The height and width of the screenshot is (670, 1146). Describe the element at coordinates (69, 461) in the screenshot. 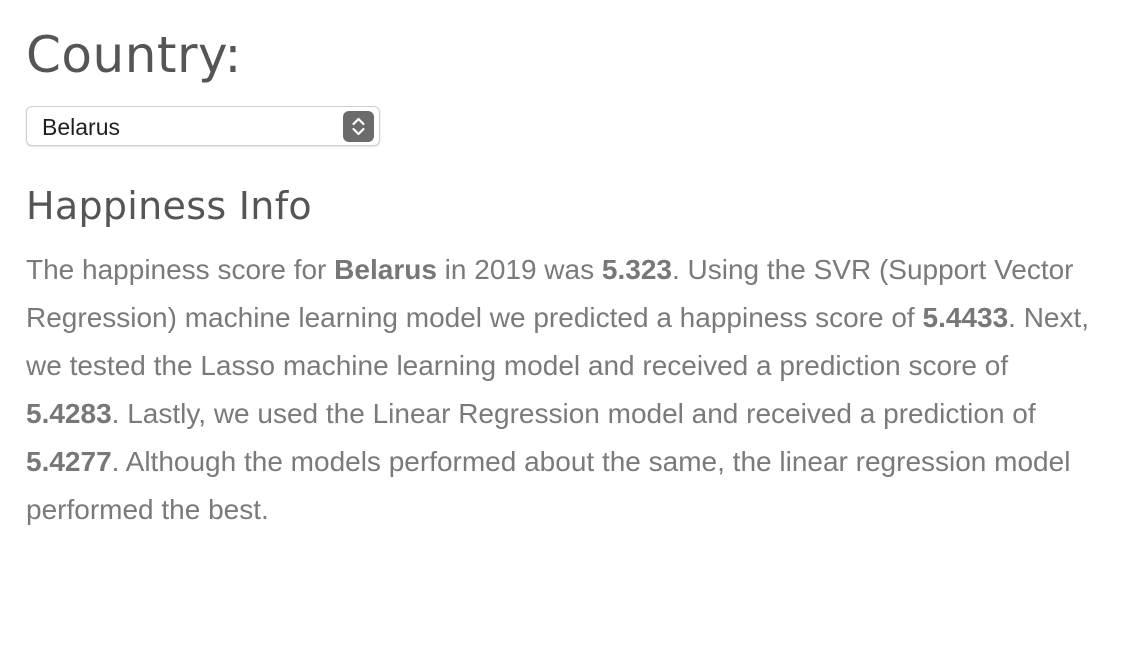

I see `linear-regression-prediction: 5.4277` at that location.